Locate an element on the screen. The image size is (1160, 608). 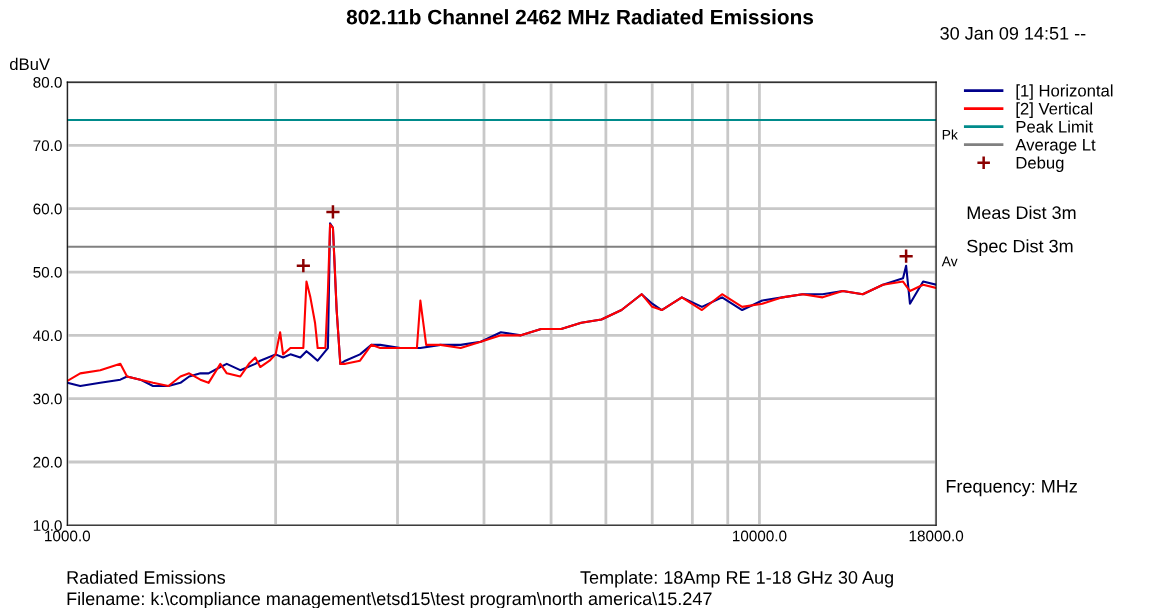
text: 30 Jan 09 14:51 -- is located at coordinates (1013, 33).